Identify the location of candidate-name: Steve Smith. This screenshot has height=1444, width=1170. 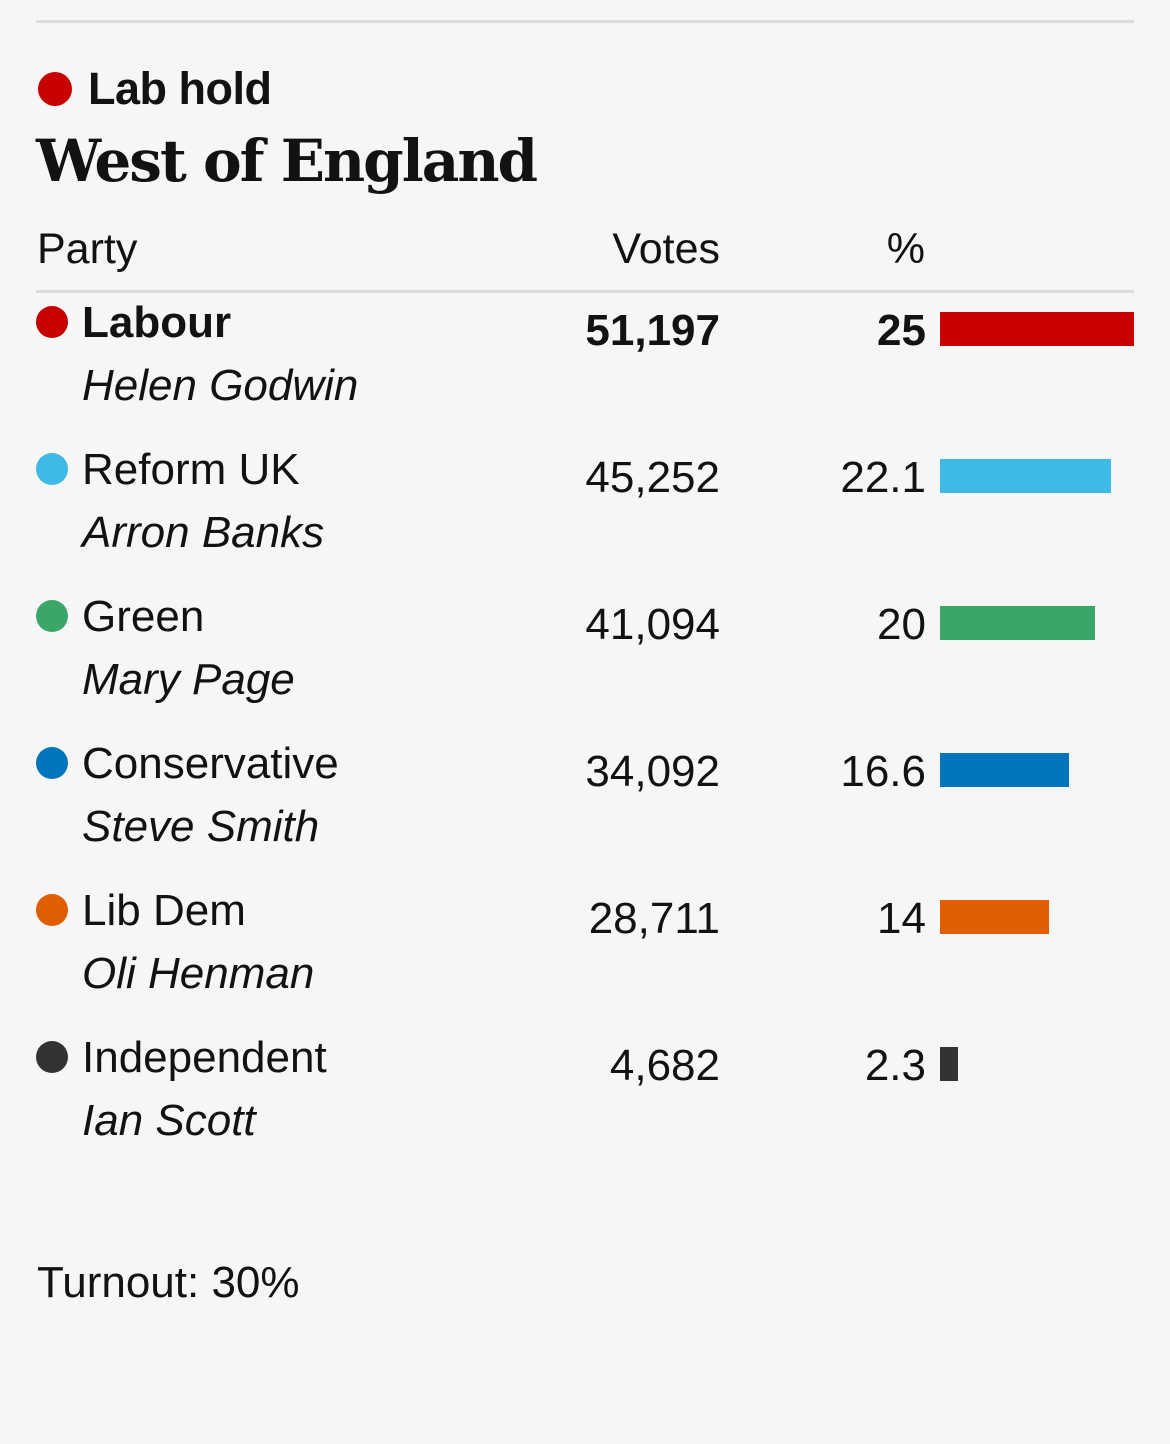
(201, 826).